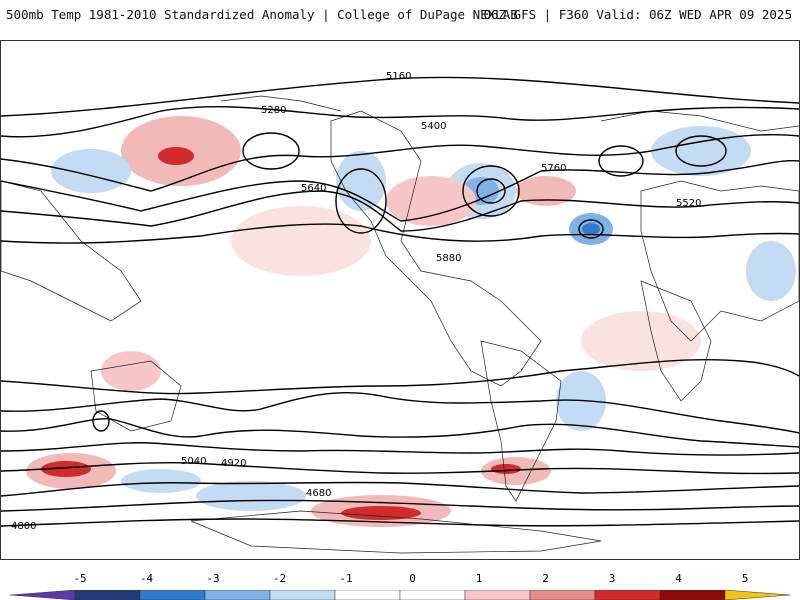  I want to click on contour-label: 5880, so click(448, 258).